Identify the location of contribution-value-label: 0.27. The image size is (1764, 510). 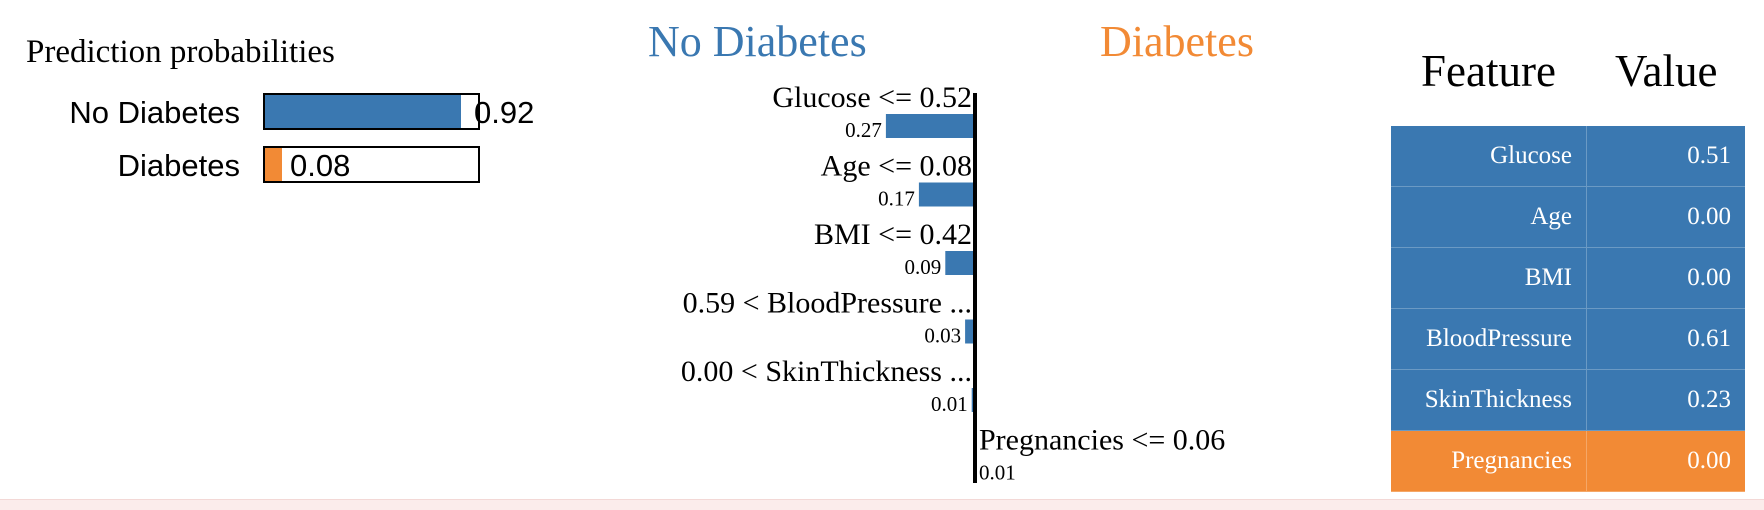
(863, 130).